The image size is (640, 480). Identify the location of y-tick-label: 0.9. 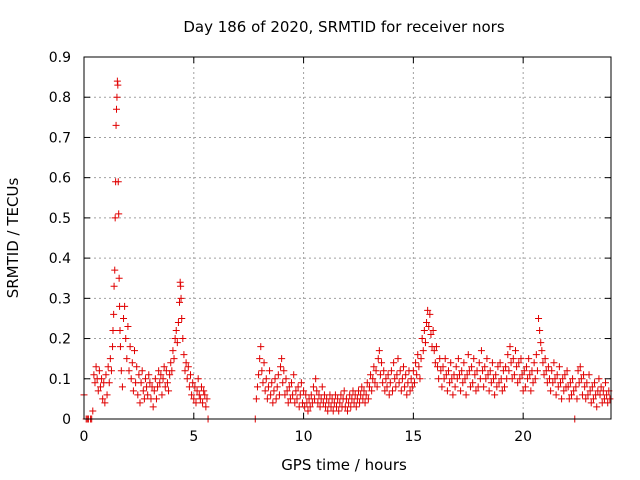
(60, 58).